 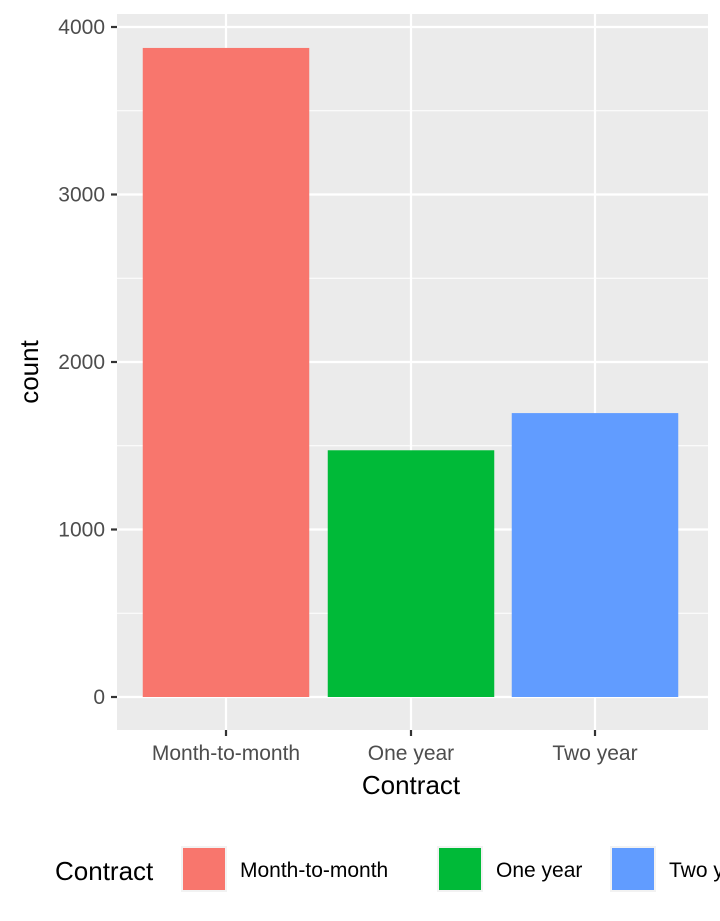 What do you see at coordinates (594, 753) in the screenshot?
I see `x-tick-label: Two year` at bounding box center [594, 753].